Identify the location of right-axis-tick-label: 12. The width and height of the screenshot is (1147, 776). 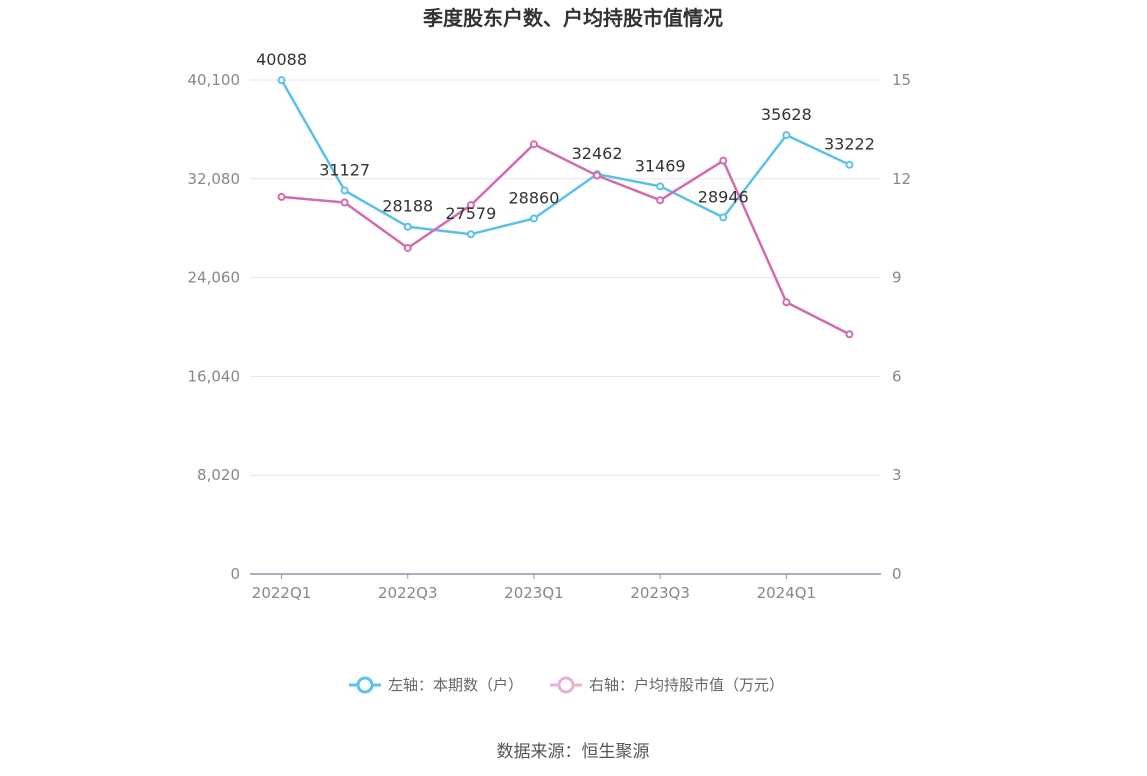
(901, 179).